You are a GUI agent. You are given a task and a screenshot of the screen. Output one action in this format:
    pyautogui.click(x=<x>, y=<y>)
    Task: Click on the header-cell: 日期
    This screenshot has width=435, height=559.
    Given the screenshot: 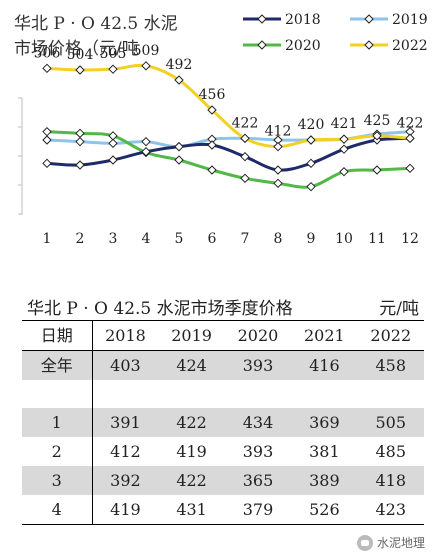 What is the action you would take?
    pyautogui.click(x=57, y=335)
    